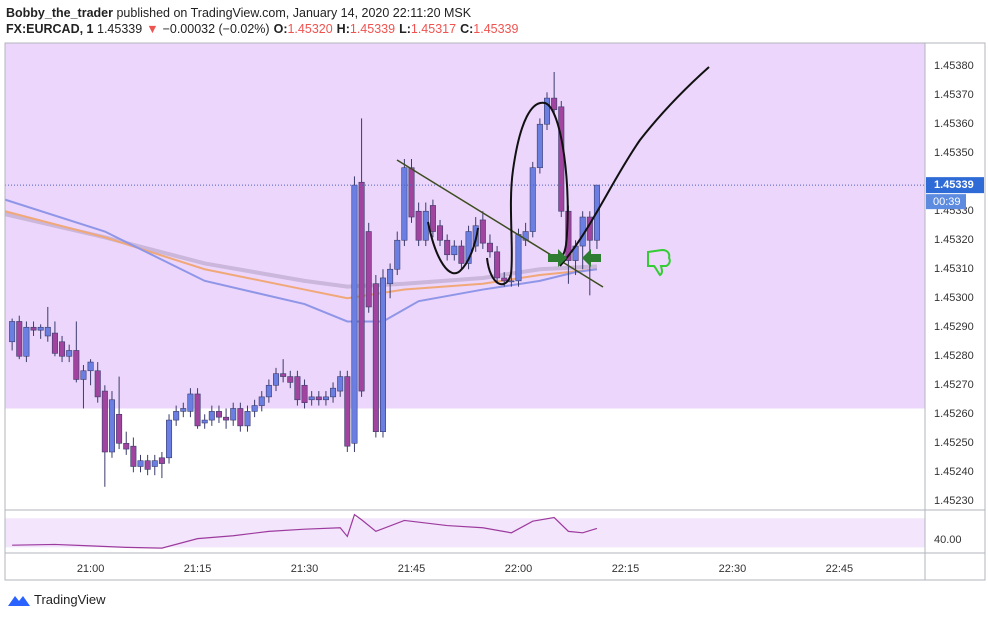  Describe the element at coordinates (954, 66) in the screenshot. I see `y-tick-label: 1.45380` at that location.